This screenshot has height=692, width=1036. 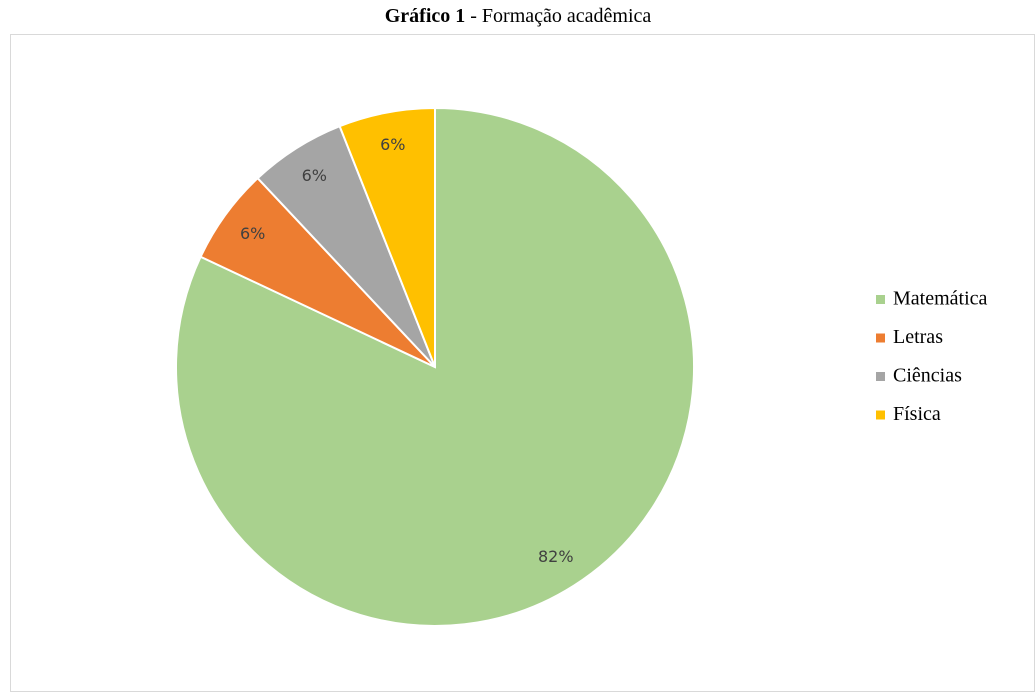 What do you see at coordinates (387, 237) in the screenshot?
I see `pie-slice` at bounding box center [387, 237].